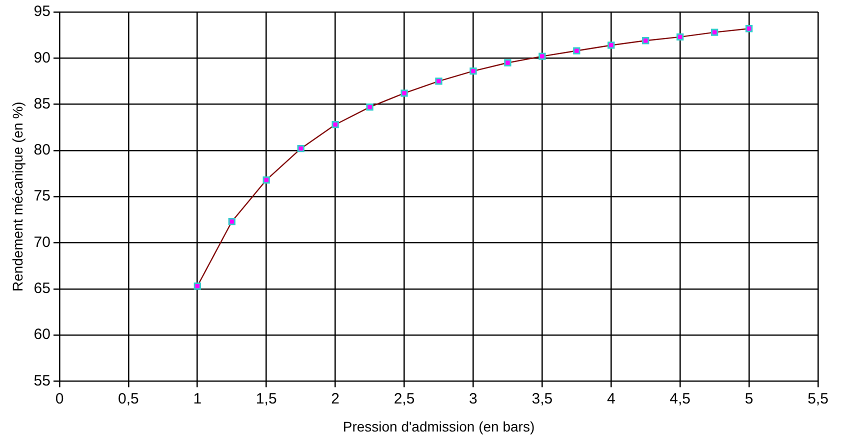 Image resolution: width=844 pixels, height=444 pixels. I want to click on y-tick-label: 75, so click(42, 196).